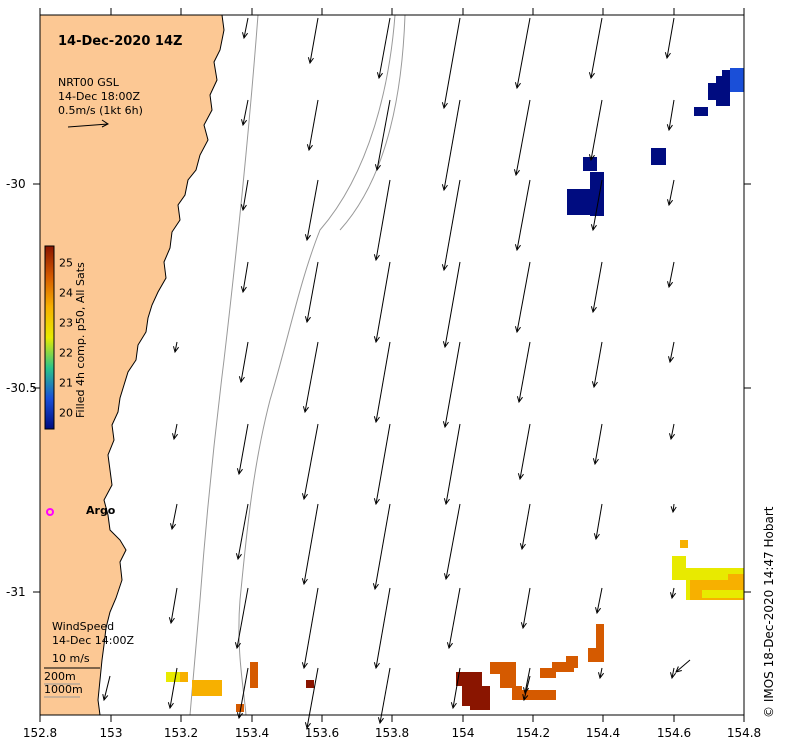 The height and width of the screenshot is (750, 789). I want to click on x-tick-label: 154.2, so click(533, 733).